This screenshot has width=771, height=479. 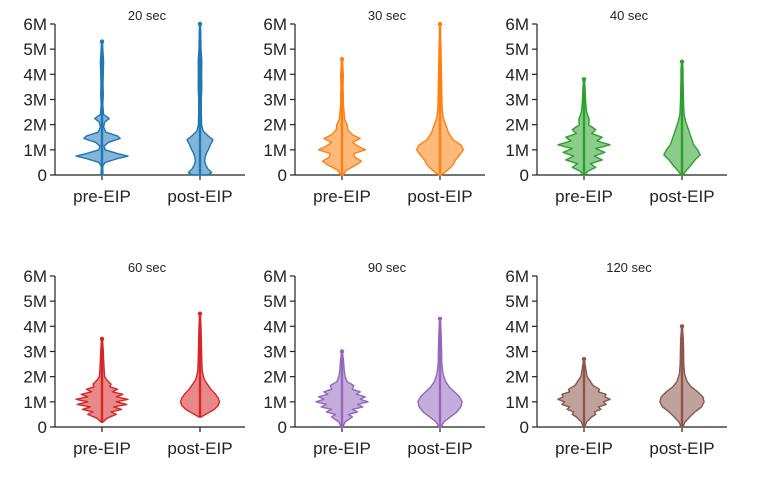 What do you see at coordinates (616, 359) in the screenshot?
I see `panel-5: 120 sec 0 1M 2M 3M 4M 5M 6M pre-EIP post-EIP` at bounding box center [616, 359].